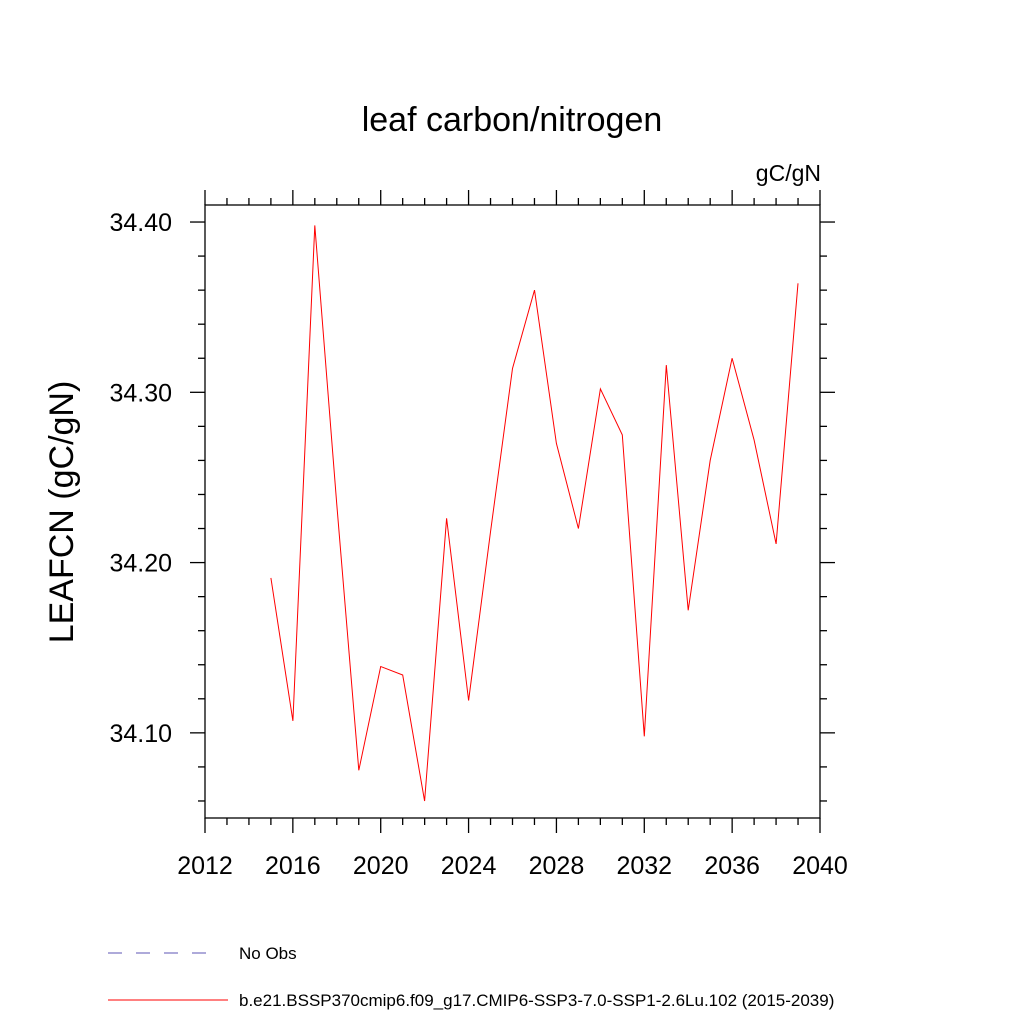 This screenshot has width=1024, height=1024. Describe the element at coordinates (469, 866) in the screenshot. I see `x-tick-label: 2024` at that location.